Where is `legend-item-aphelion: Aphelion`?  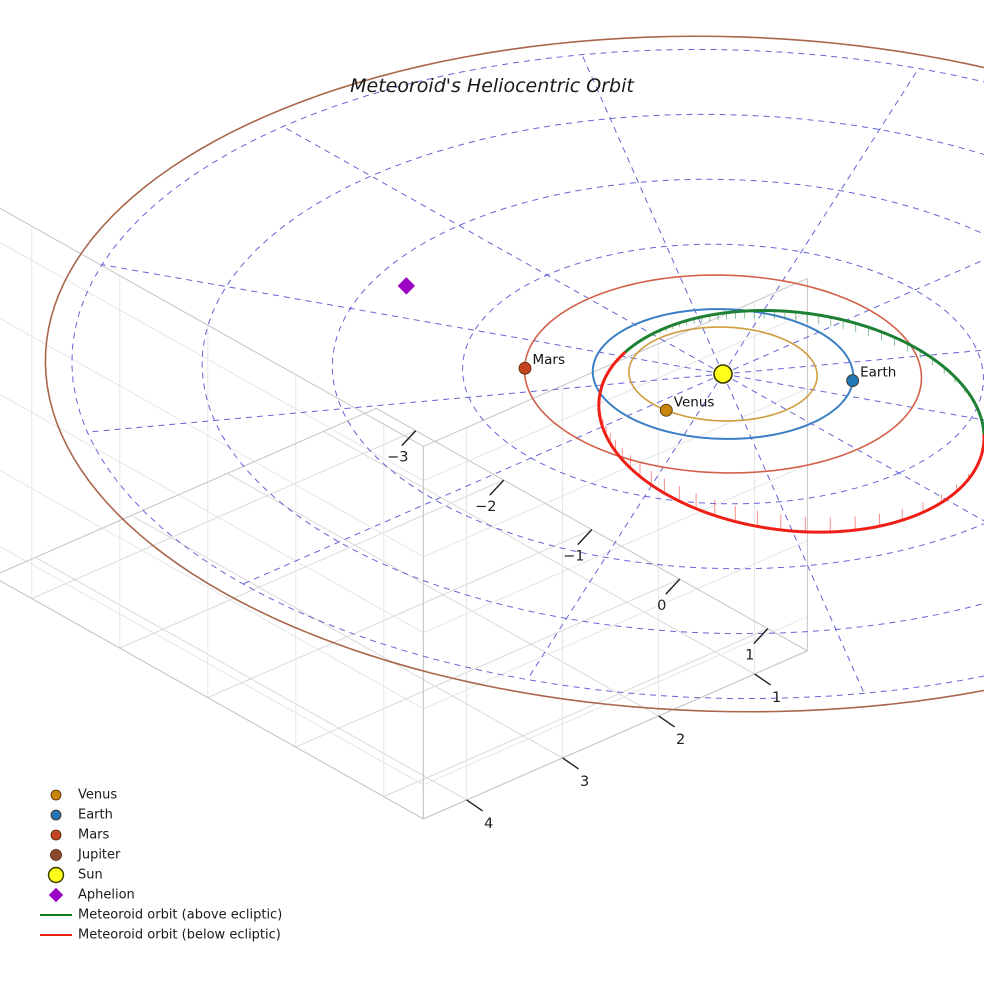 legend-item-aphelion: Aphelion is located at coordinates (91, 895).